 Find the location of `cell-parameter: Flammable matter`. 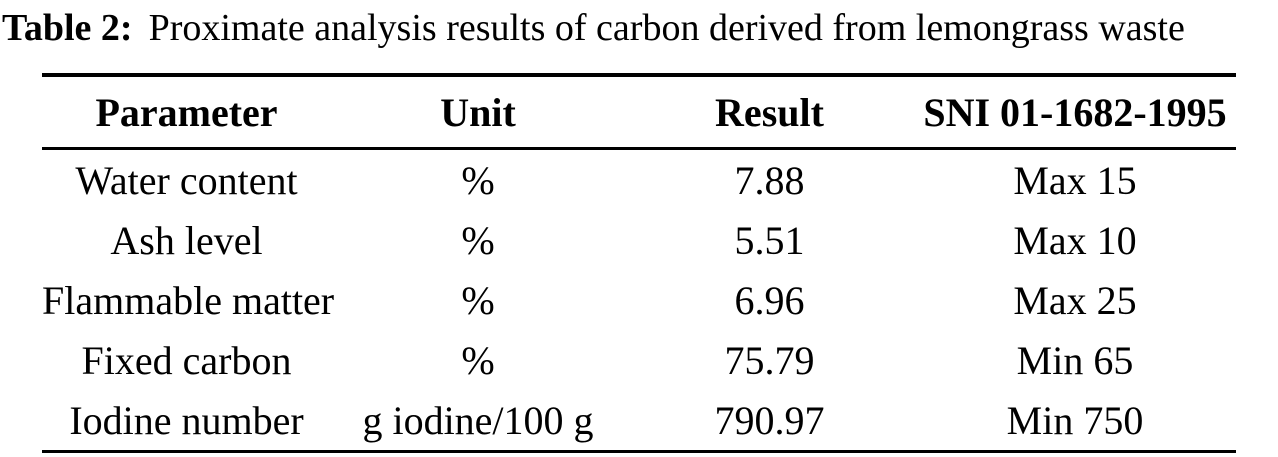

cell-parameter: Flammable matter is located at coordinates (188, 300).